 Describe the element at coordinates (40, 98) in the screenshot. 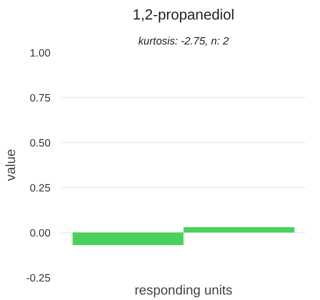

I see `y-tick-label: 0.75` at that location.